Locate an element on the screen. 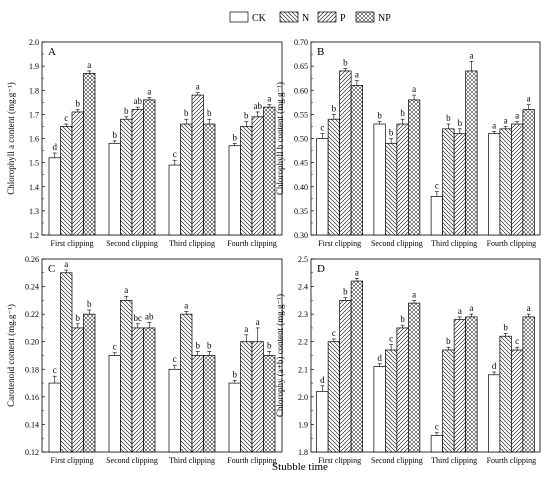  legend-swatch-n is located at coordinates (289, 17).